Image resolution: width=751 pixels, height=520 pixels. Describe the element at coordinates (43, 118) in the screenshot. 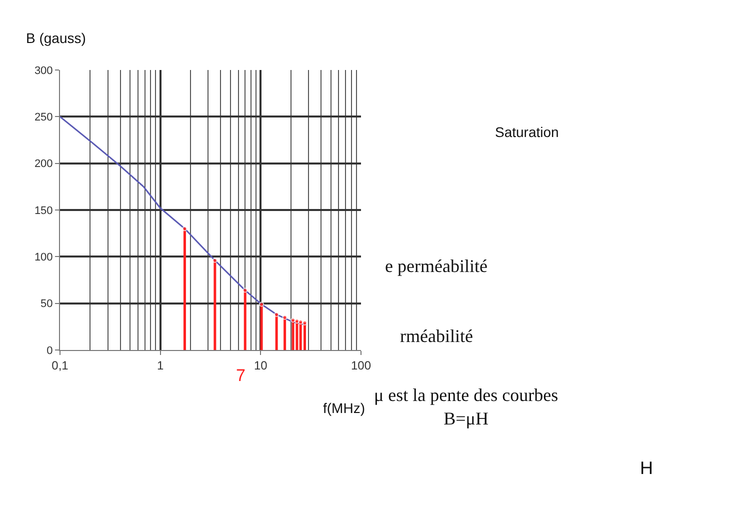

I see `y-tick-label: 250` at that location.